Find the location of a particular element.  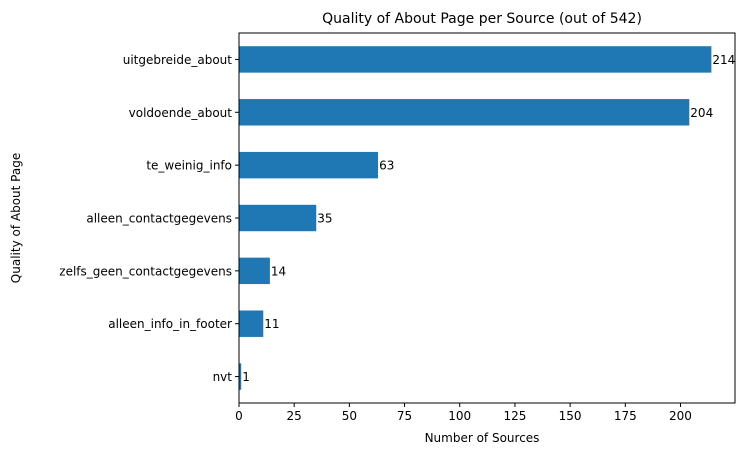

bar-zelfs_geen_contactgegevens is located at coordinates (254, 271).